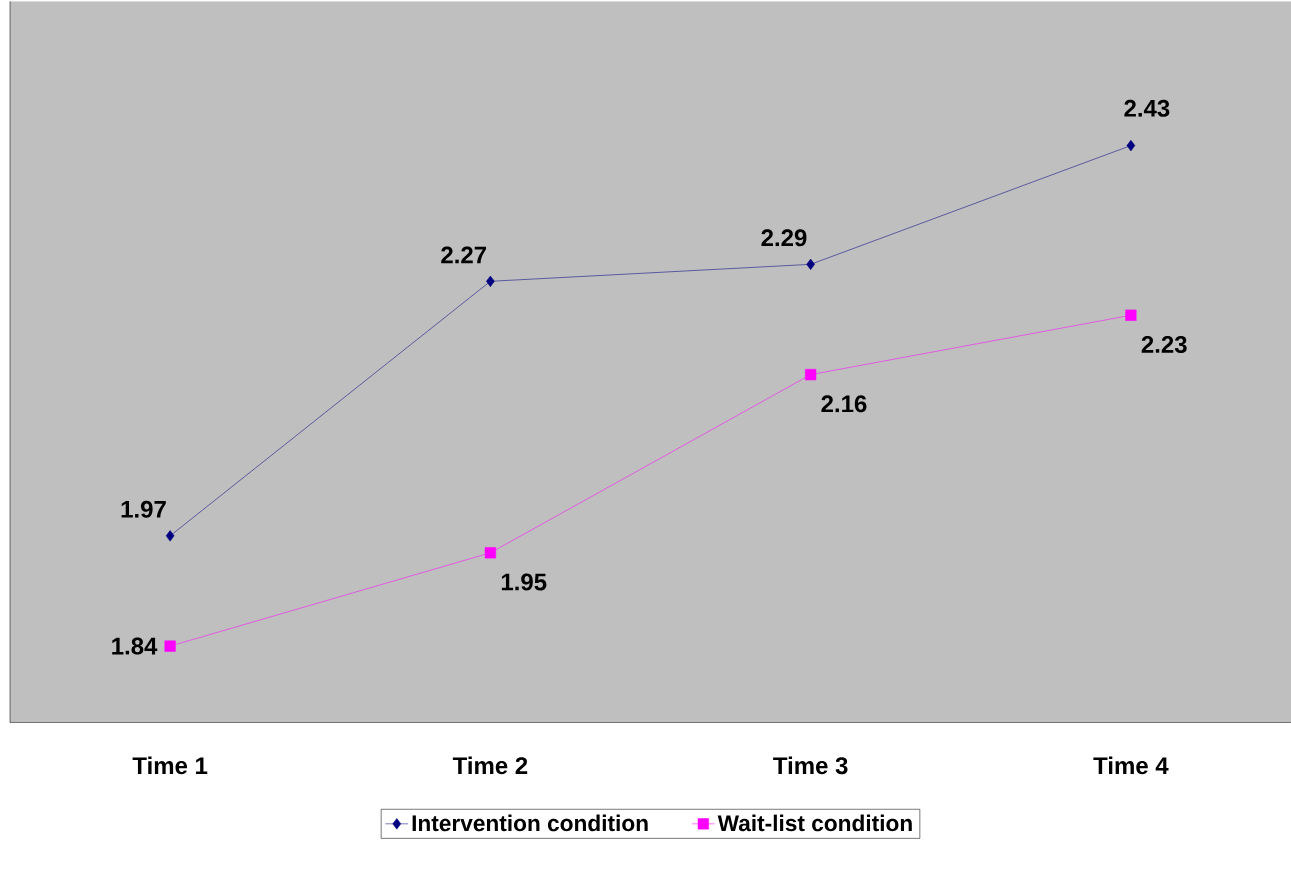 The height and width of the screenshot is (892, 1291). Describe the element at coordinates (810, 765) in the screenshot. I see `x-tick-label: Time 3` at that location.